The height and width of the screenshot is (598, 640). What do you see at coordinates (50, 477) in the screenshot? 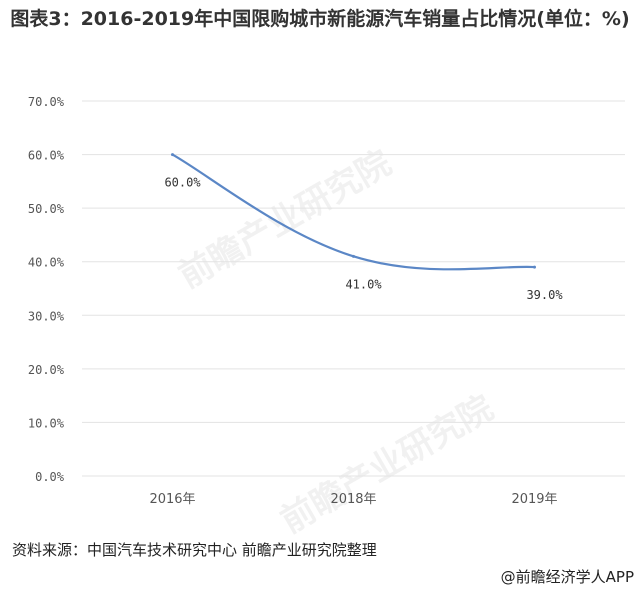
I see `y-tick-label: 0.0%` at bounding box center [50, 477].